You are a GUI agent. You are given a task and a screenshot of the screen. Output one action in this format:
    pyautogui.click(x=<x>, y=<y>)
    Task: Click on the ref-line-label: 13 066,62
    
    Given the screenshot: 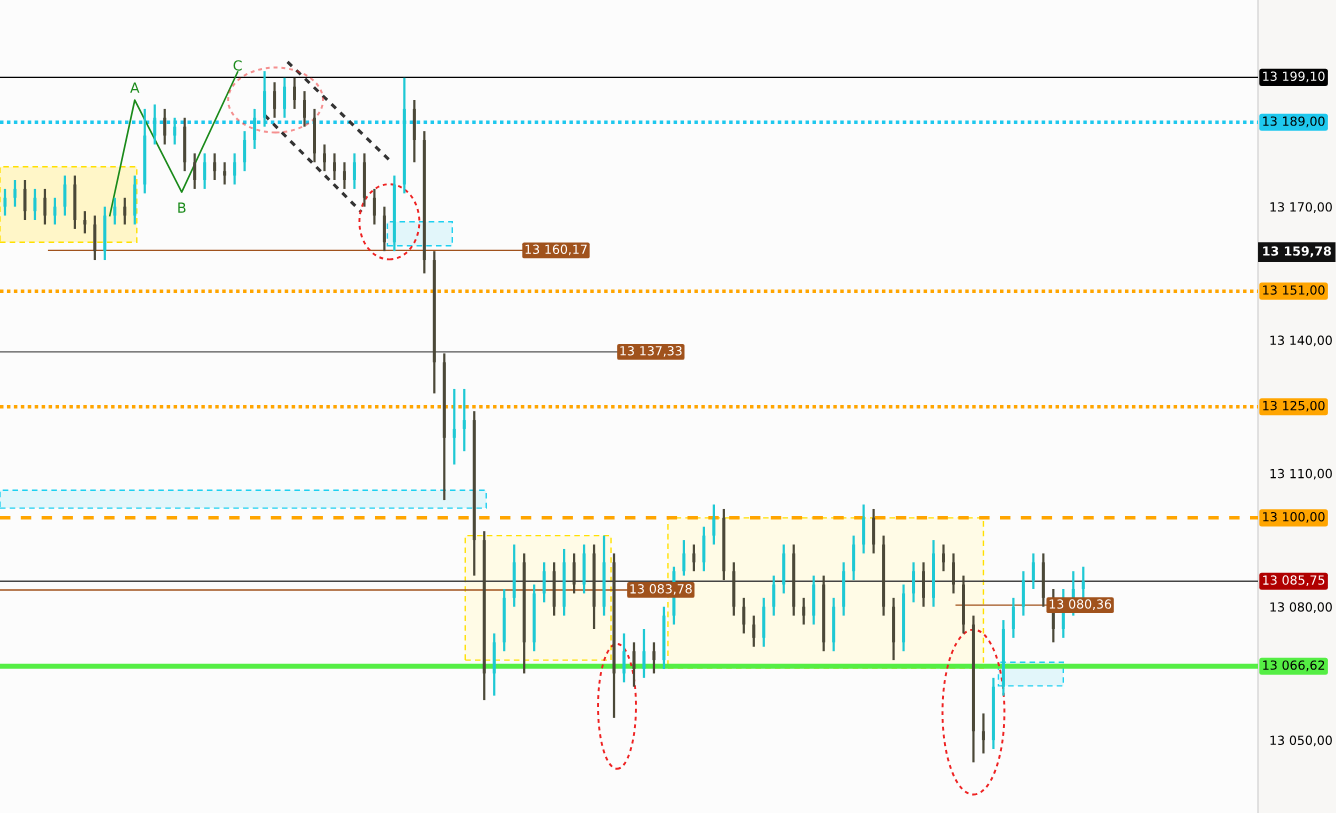 What is the action you would take?
    pyautogui.click(x=1294, y=666)
    